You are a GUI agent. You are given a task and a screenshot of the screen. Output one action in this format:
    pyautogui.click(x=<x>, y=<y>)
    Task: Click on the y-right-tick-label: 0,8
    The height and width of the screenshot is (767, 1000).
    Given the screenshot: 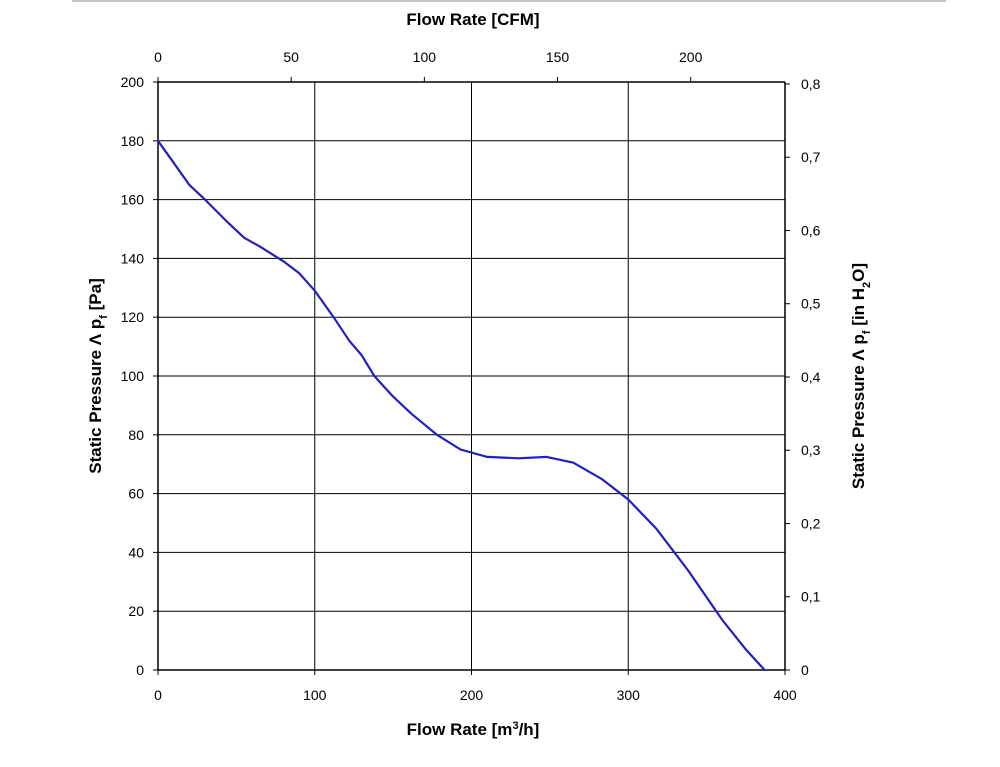 What is the action you would take?
    pyautogui.click(x=811, y=84)
    